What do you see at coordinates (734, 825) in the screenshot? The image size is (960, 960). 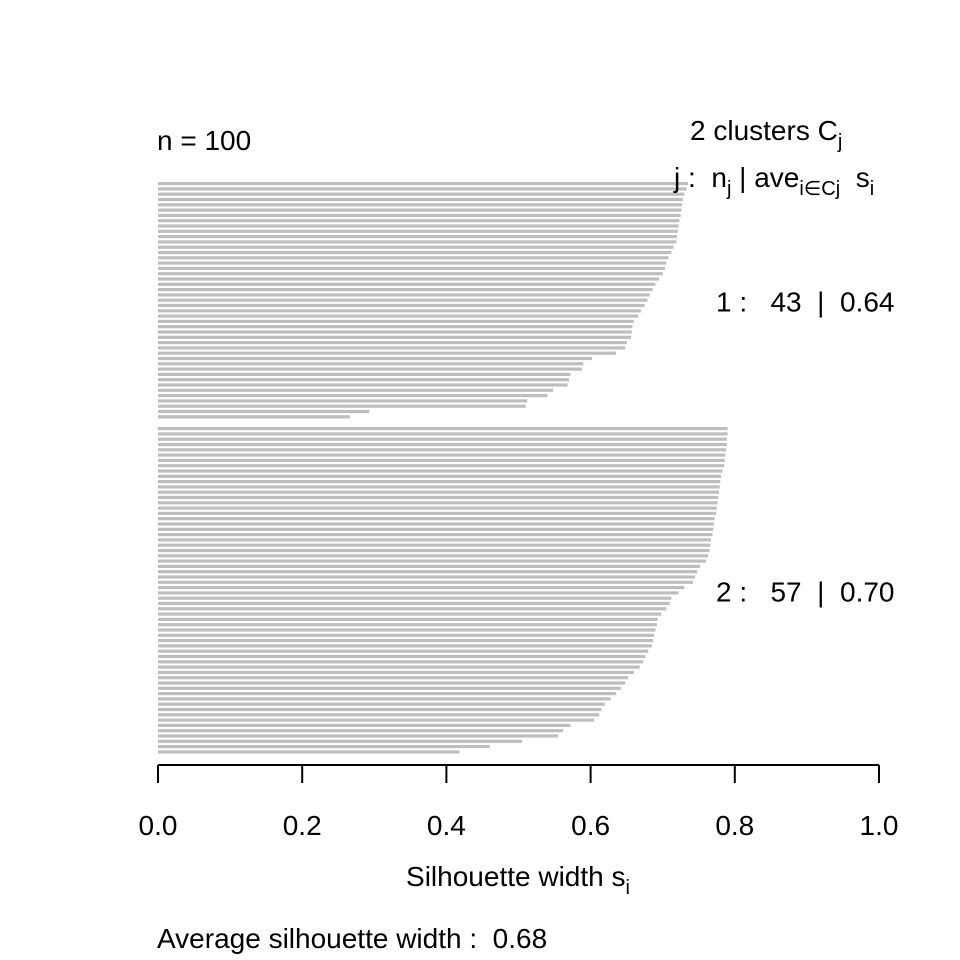 I see `x-tick-label-0.8: 0.8` at bounding box center [734, 825].